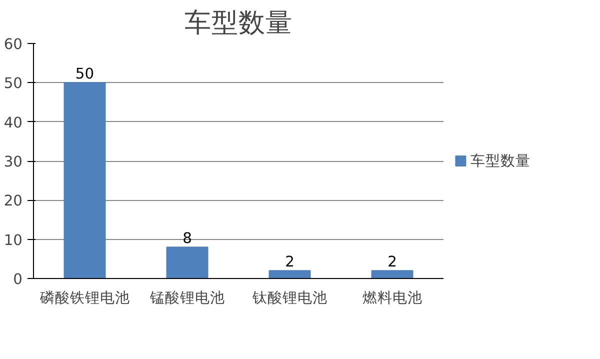 This screenshot has height=359, width=600. I want to click on x-tick-label: 锰酸锂电池, so click(186, 298).